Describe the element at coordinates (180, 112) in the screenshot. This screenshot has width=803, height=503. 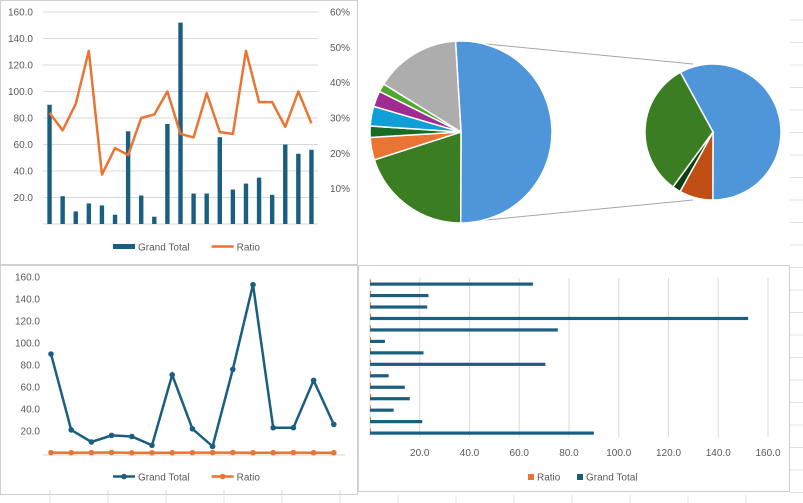
I see `ratio-line` at that location.